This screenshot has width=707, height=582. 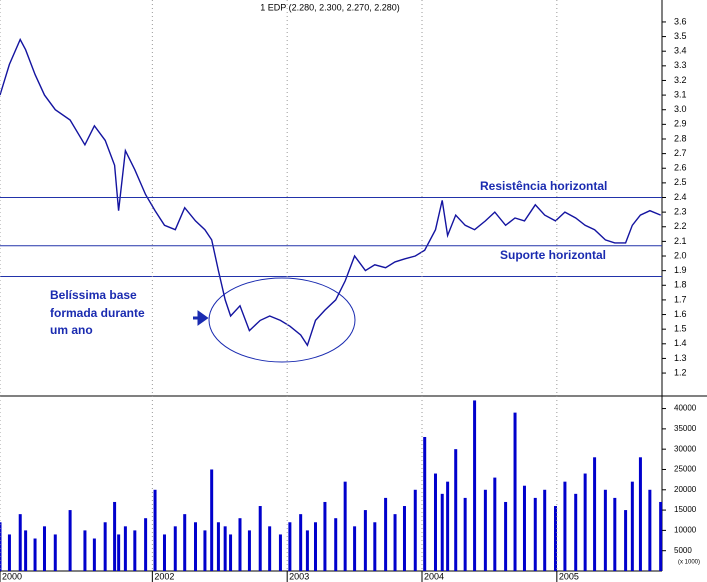 I want to click on y-tick-label: 2.9, so click(x=680, y=124).